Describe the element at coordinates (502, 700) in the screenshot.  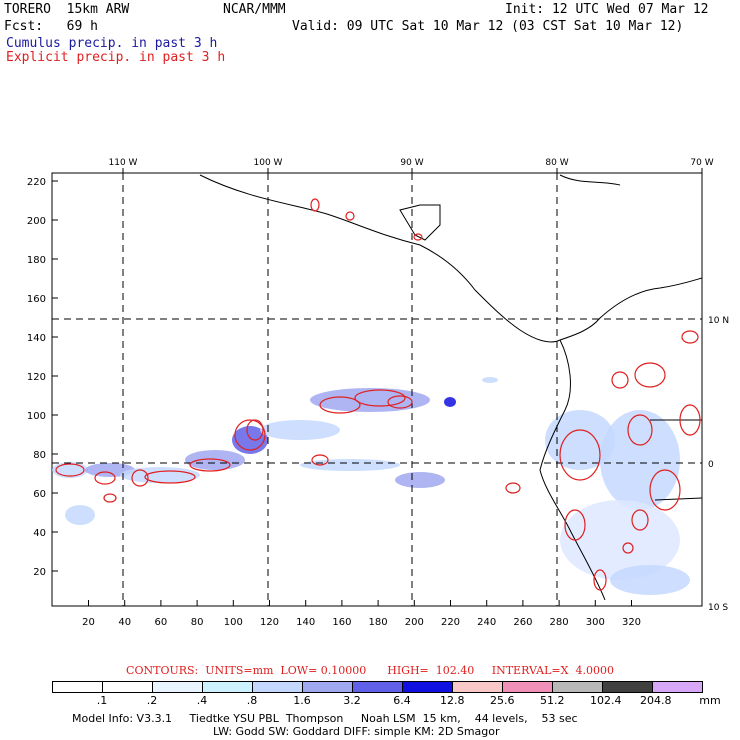
I see `legend-label: 25.6` at that location.